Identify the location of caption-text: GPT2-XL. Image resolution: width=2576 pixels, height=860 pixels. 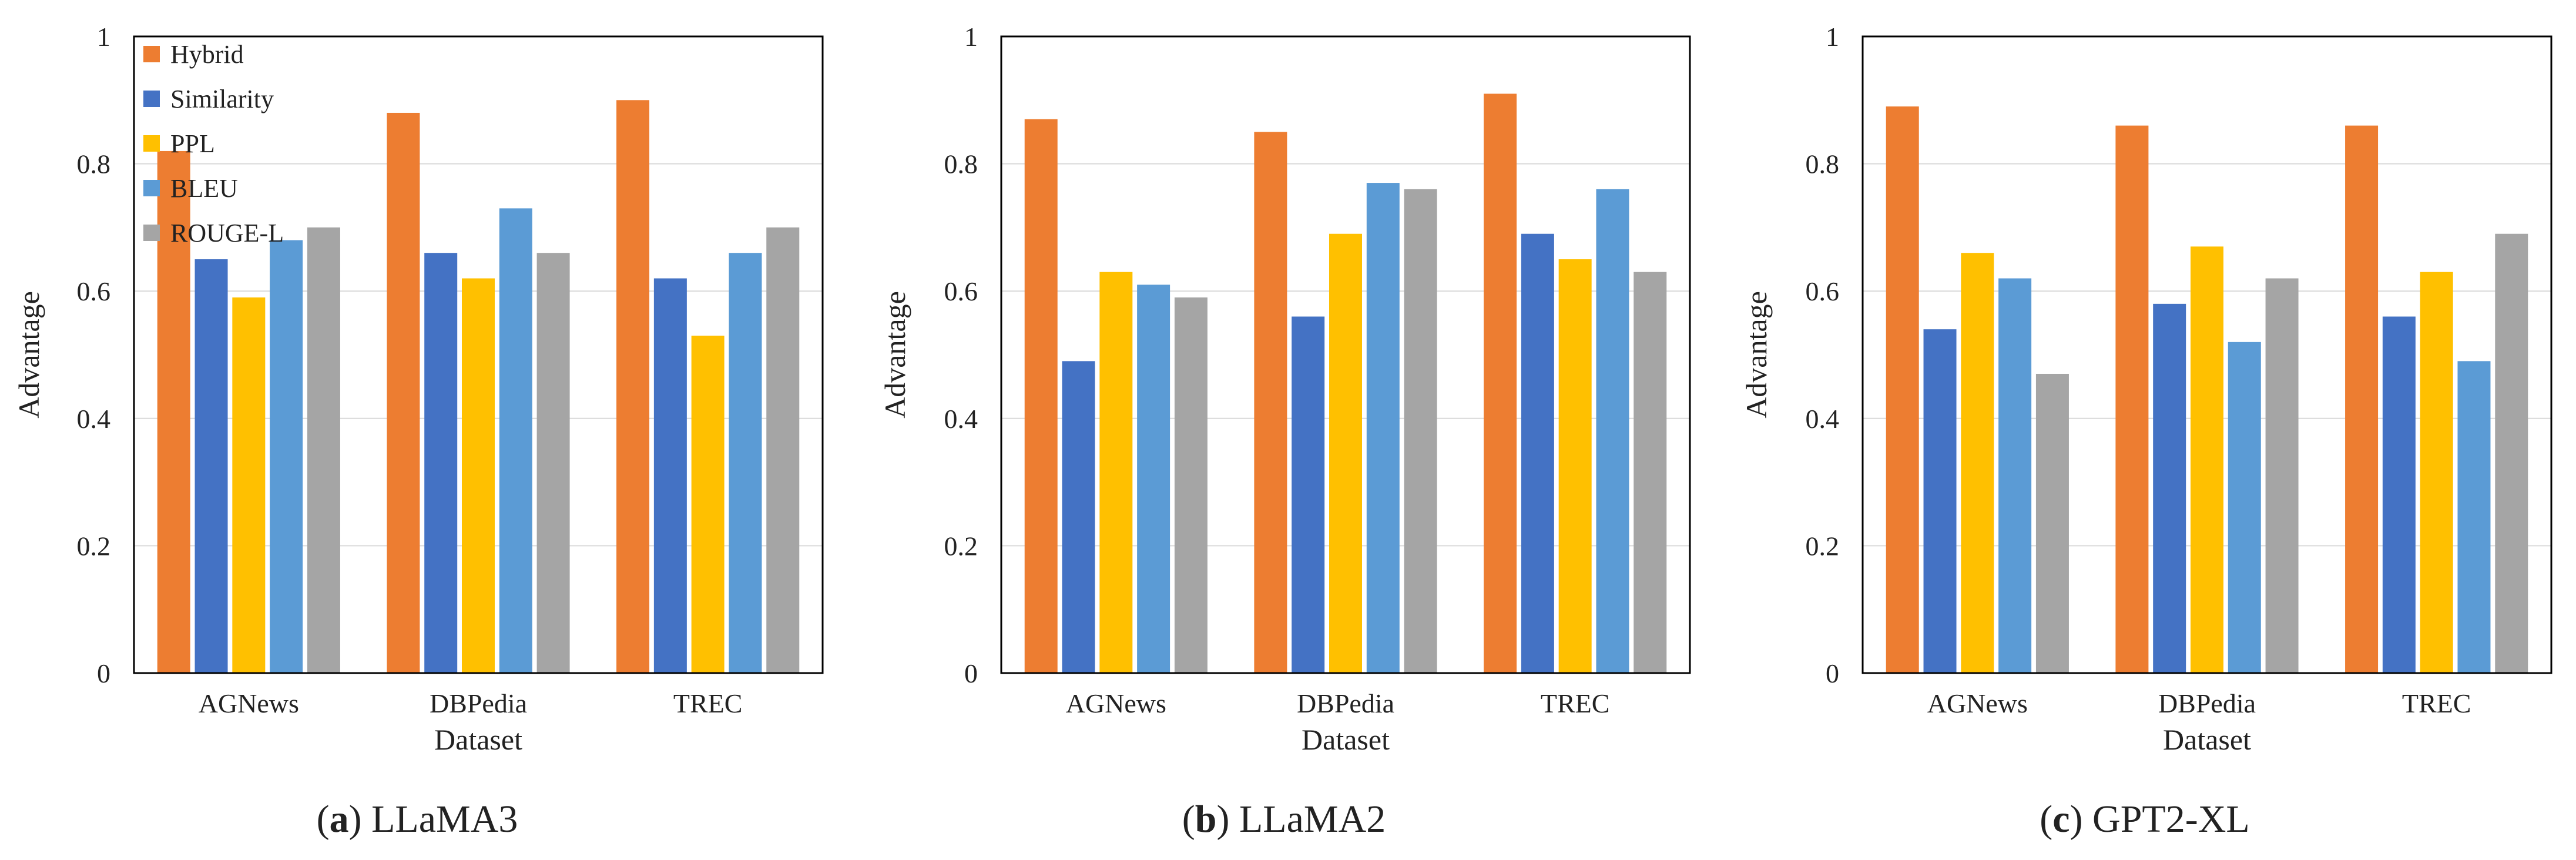
(2171, 819).